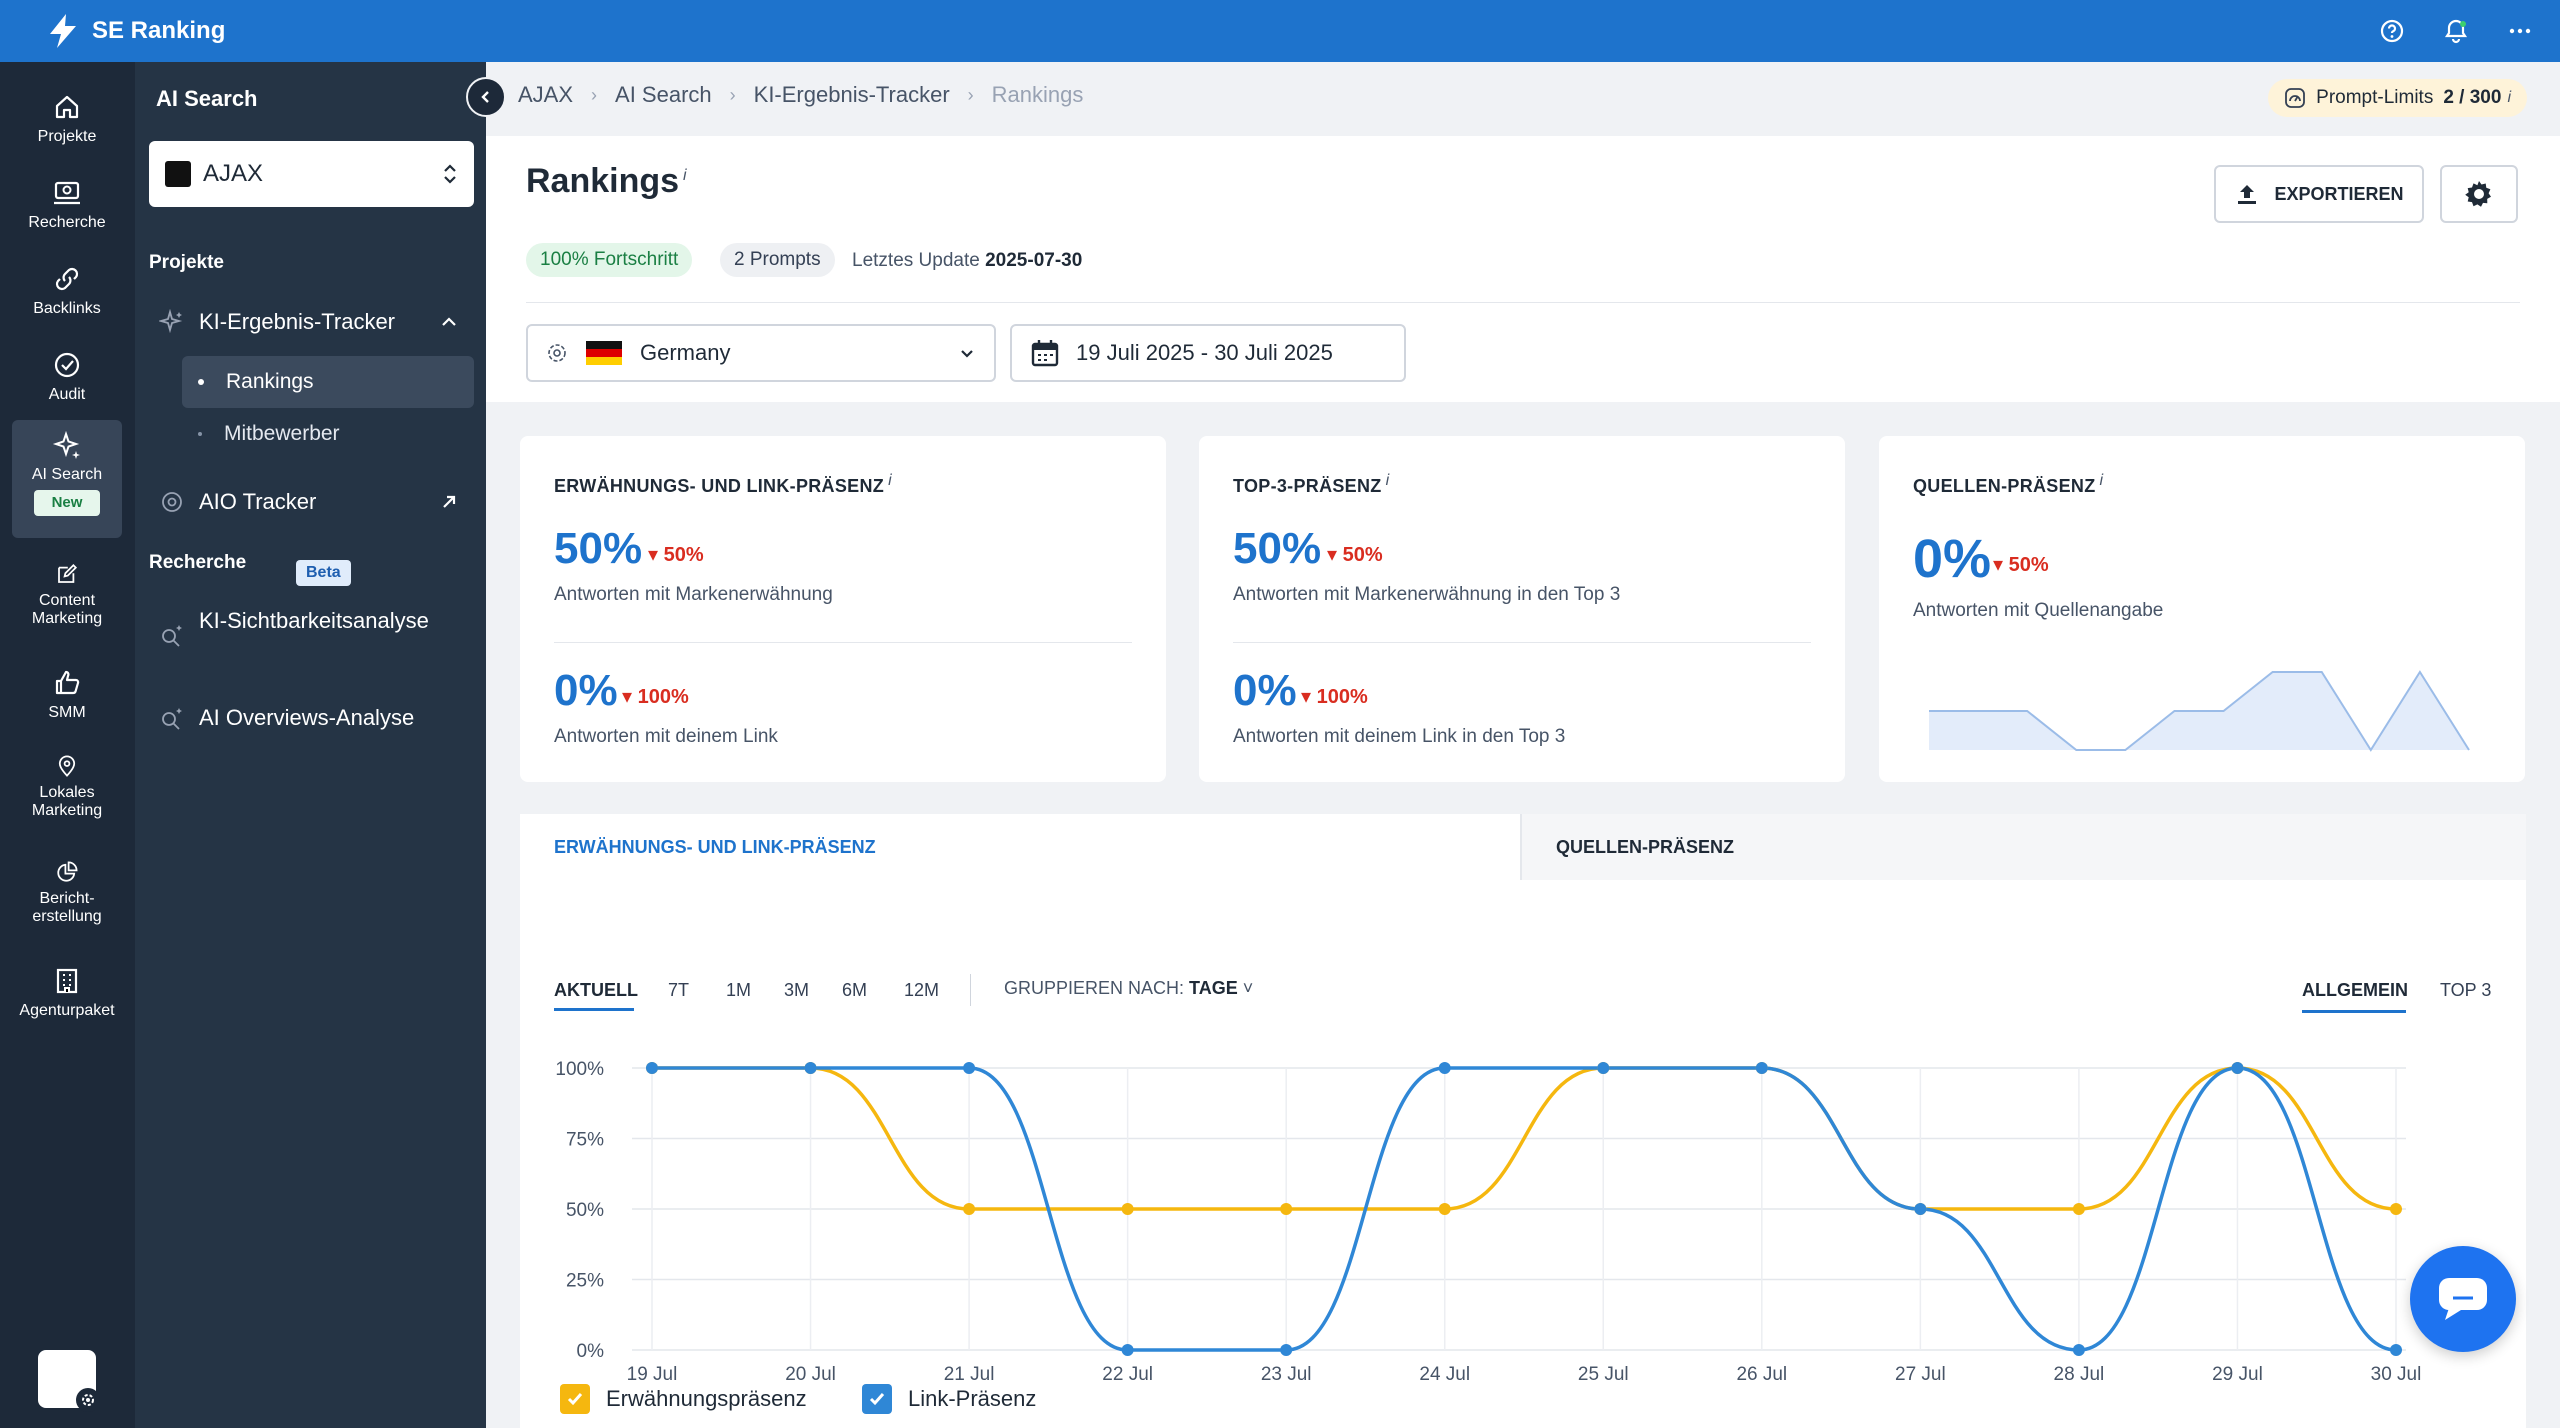 Image resolution: width=2560 pixels, height=1428 pixels. I want to click on export-button: EXPORTIEREN, so click(2319, 194).